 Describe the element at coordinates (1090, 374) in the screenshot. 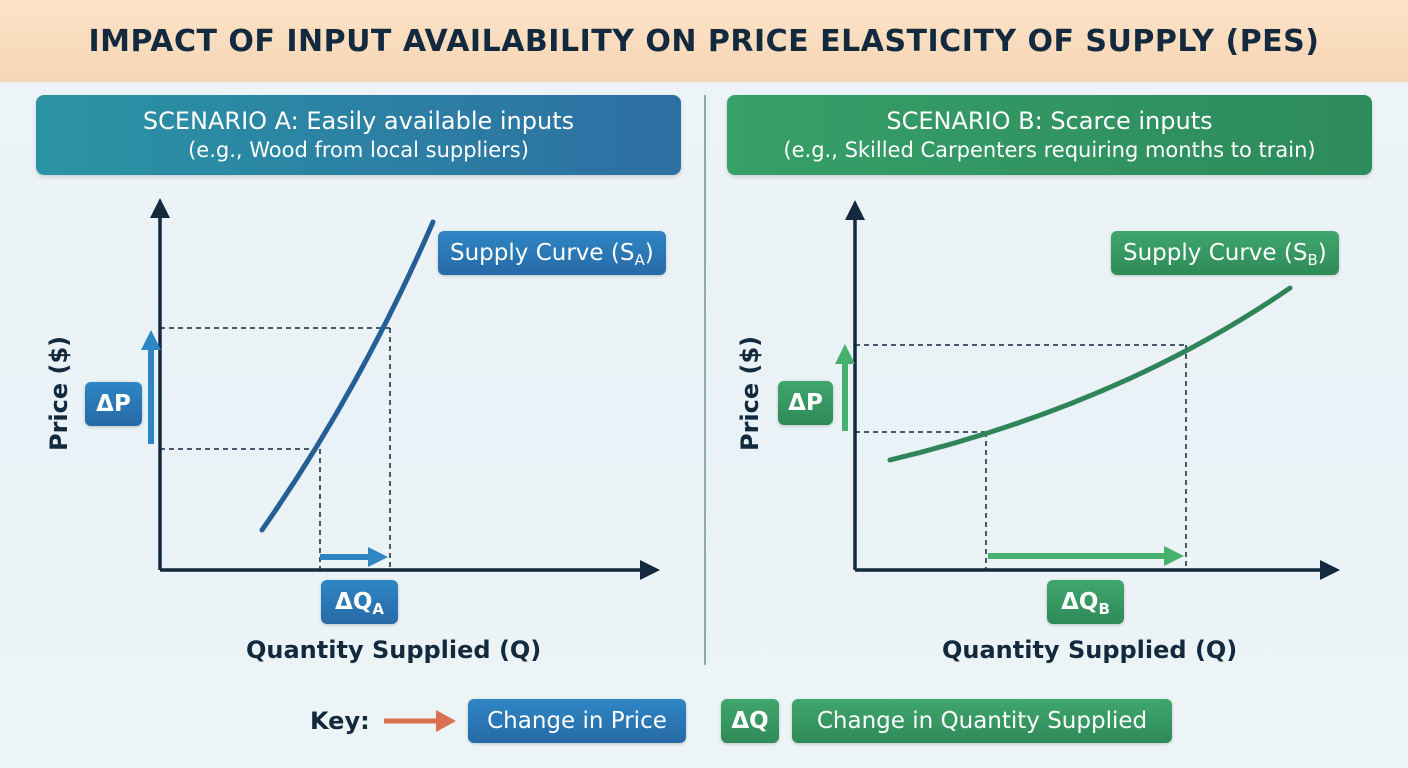

I see `scenario-b-supply-curve` at that location.